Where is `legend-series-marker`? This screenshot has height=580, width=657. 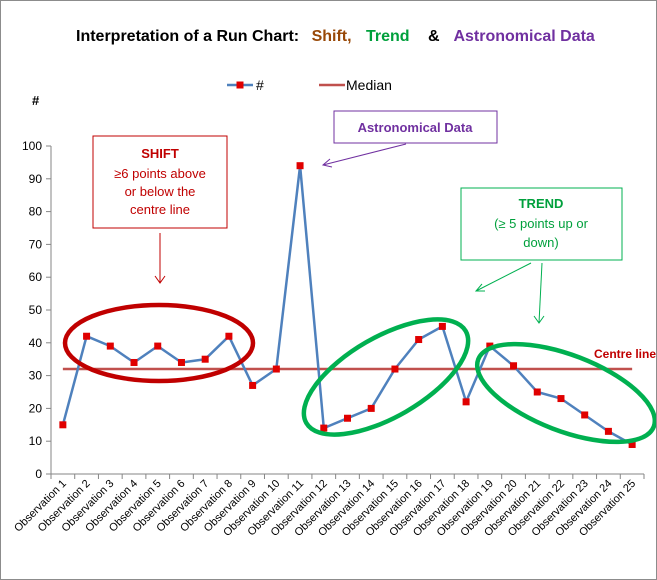
legend-series-marker is located at coordinates (240, 85).